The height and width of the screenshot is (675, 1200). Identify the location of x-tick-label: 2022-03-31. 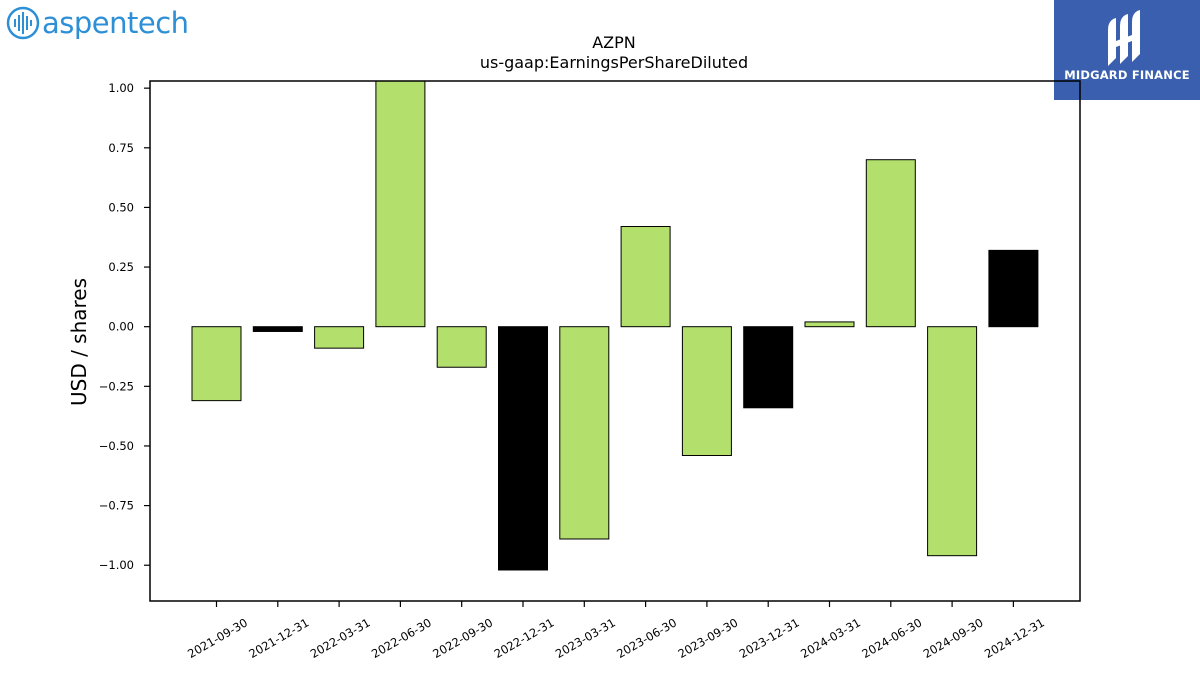
(340, 638).